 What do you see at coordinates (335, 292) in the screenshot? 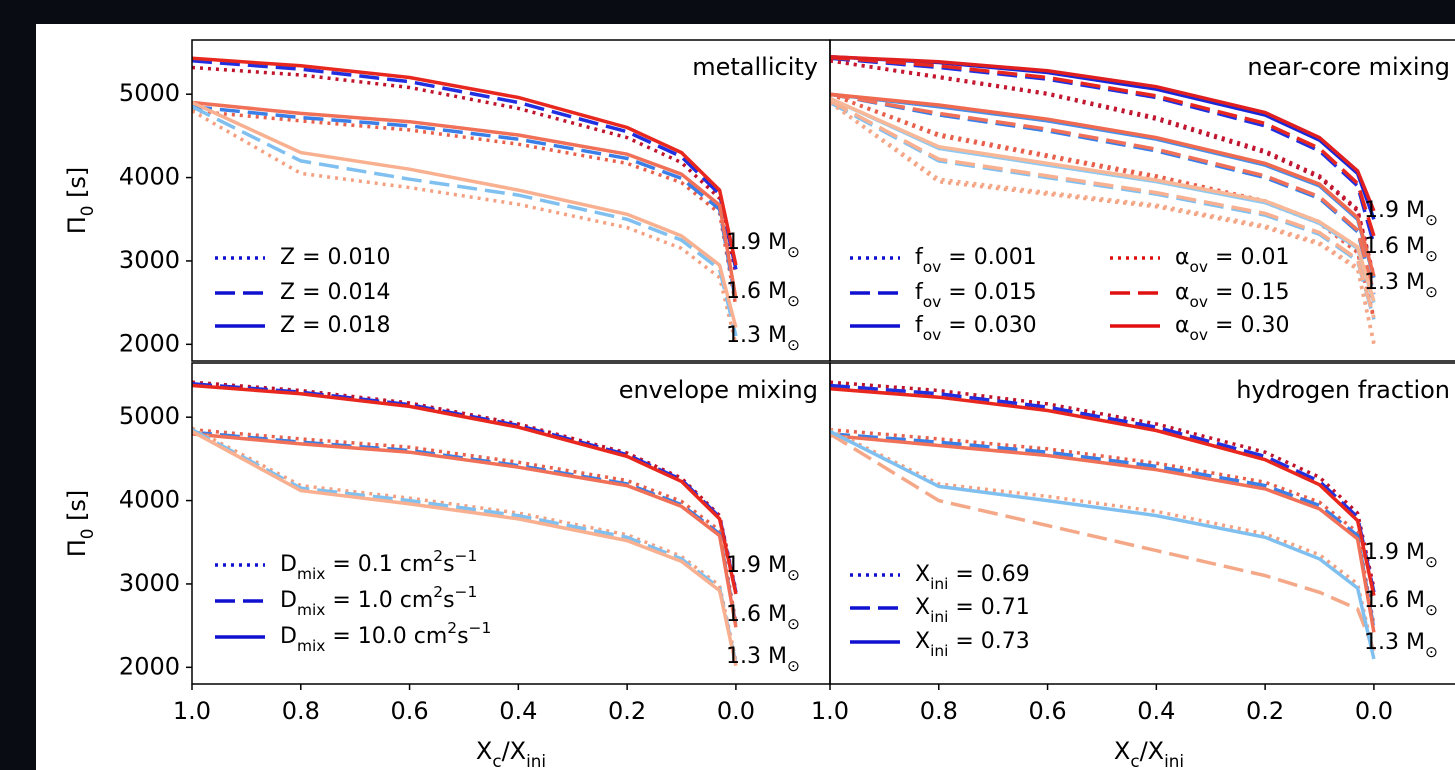
I see `legend-label: Z = 0.014` at bounding box center [335, 292].